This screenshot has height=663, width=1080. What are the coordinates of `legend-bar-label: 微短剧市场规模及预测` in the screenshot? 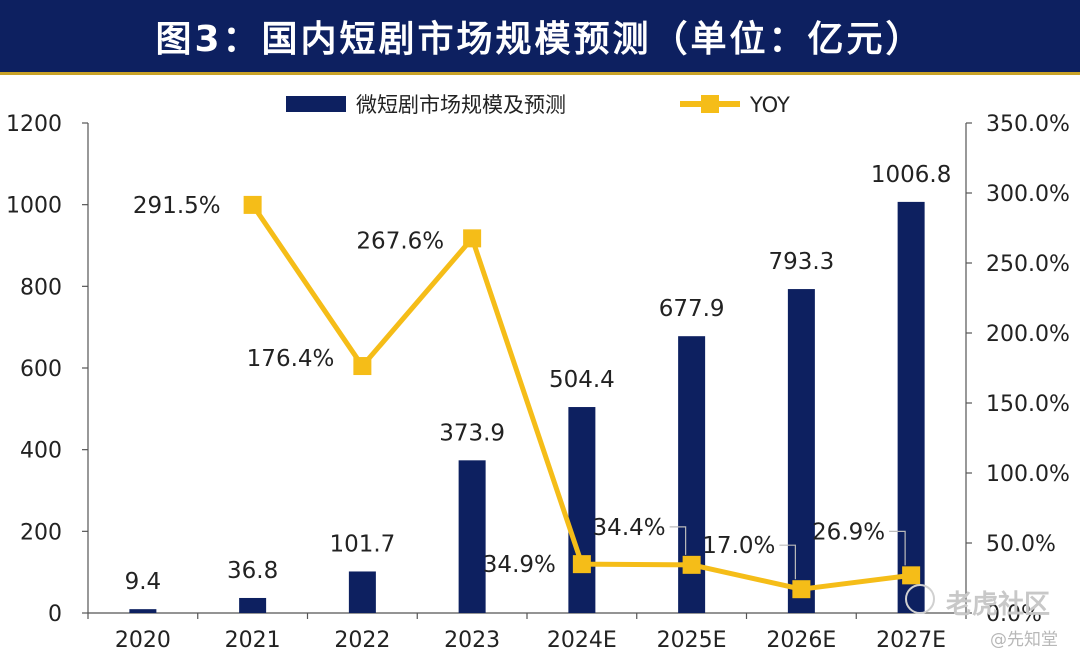 It's located at (461, 105).